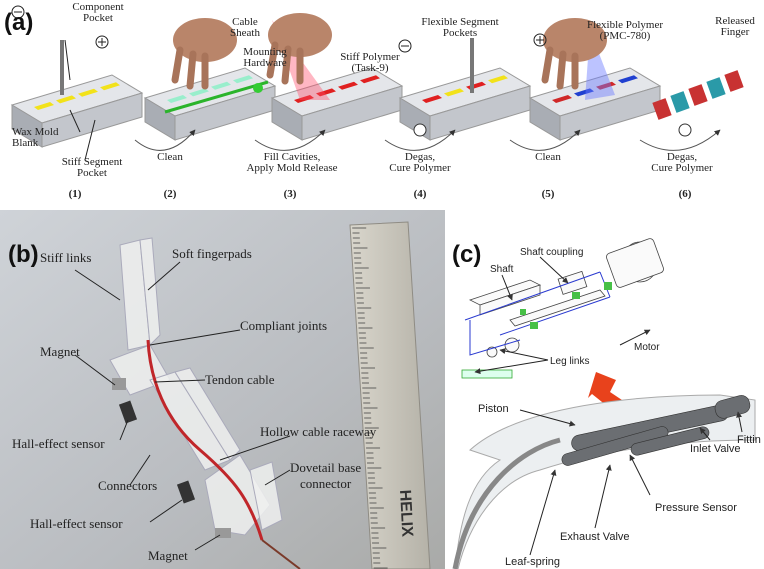  What do you see at coordinates (168, 555) in the screenshot?
I see `annotation: Magnet` at bounding box center [168, 555].